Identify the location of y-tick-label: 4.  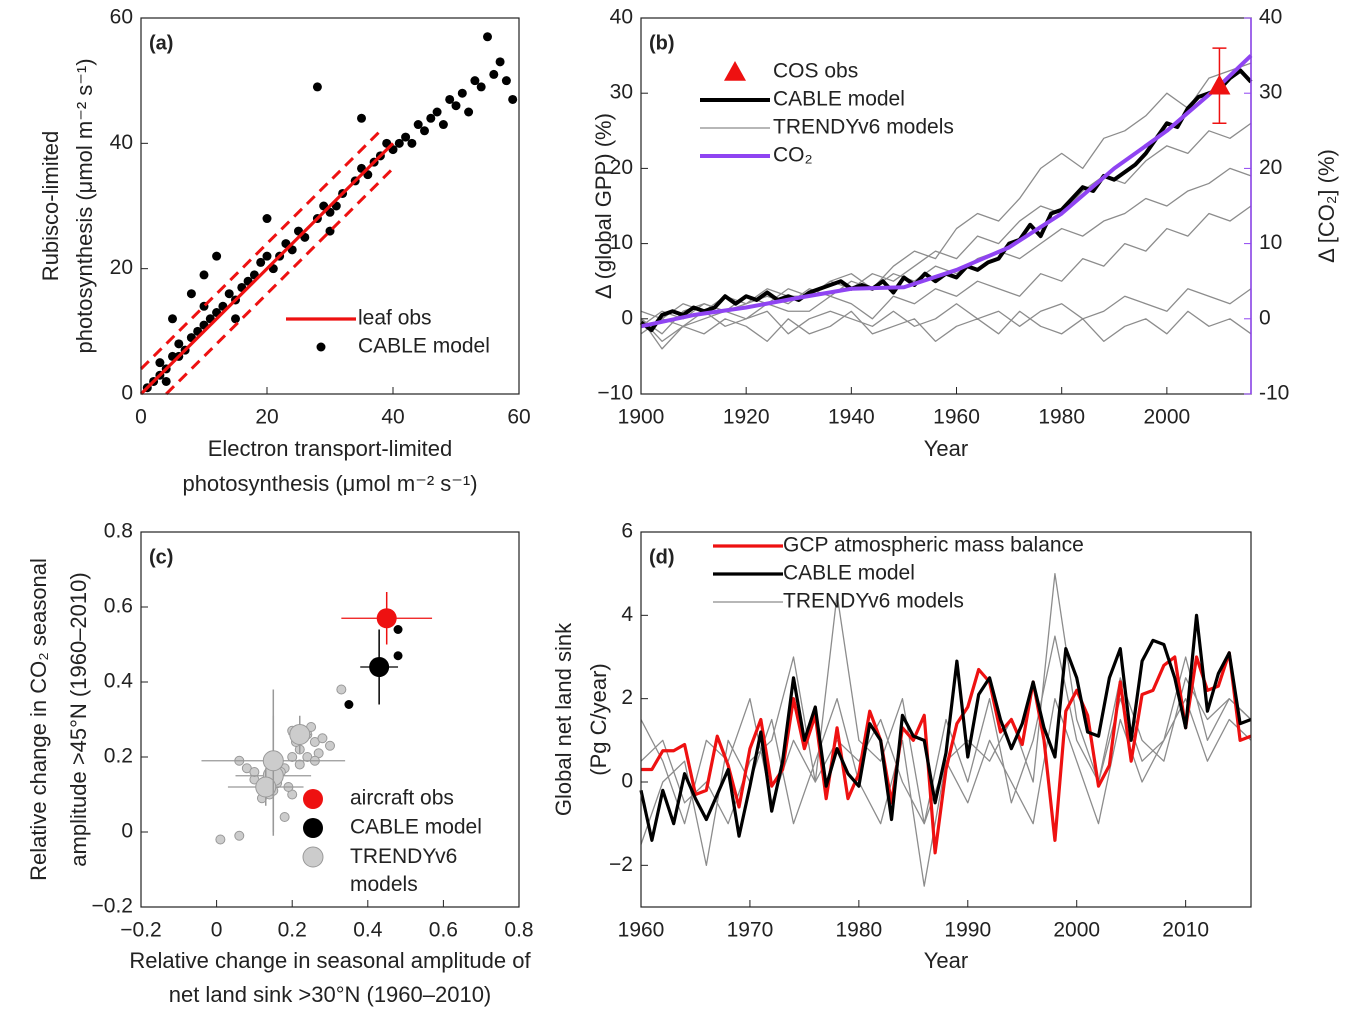
(627, 614).